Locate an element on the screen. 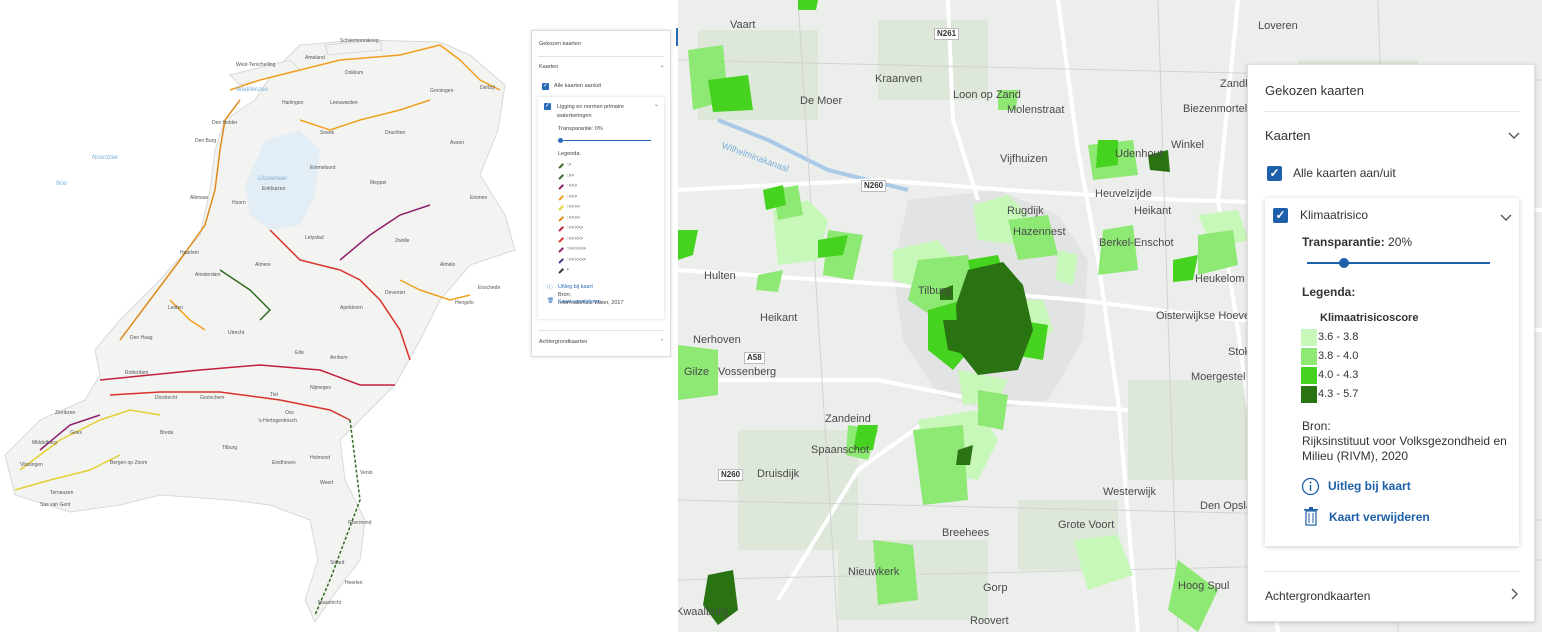 This screenshot has width=1542, height=632. place-label: Kwaalburg is located at coordinates (703, 612).